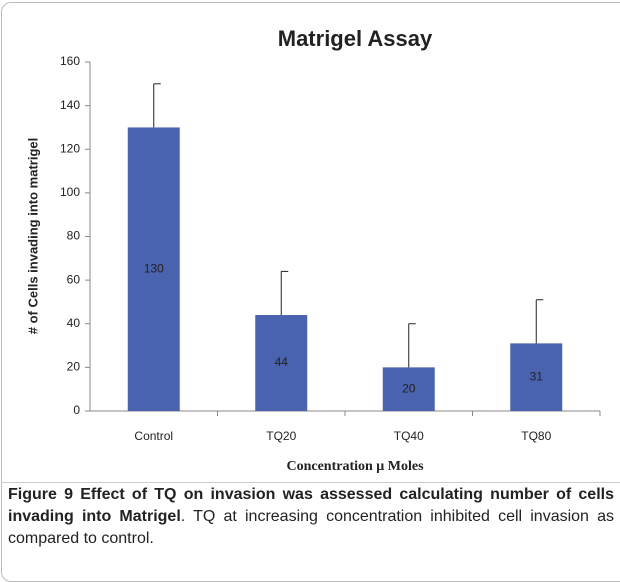  I want to click on chart-title: Matrigel Assay, so click(355, 38).